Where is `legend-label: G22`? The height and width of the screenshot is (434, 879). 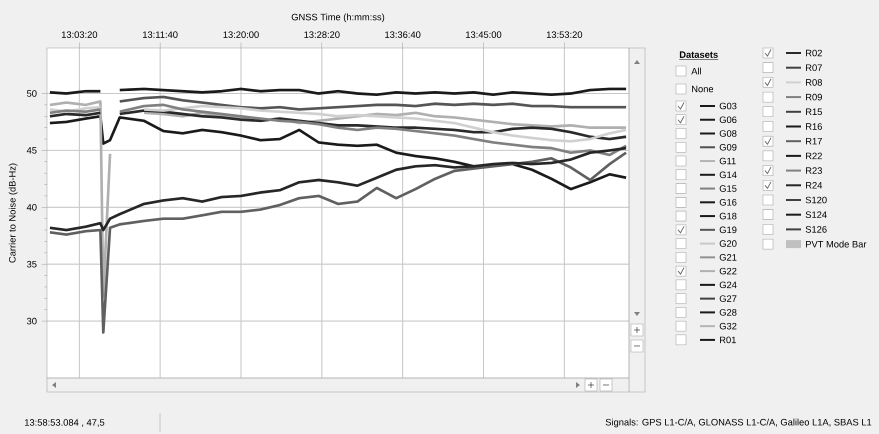 legend-label: G22 is located at coordinates (728, 271).